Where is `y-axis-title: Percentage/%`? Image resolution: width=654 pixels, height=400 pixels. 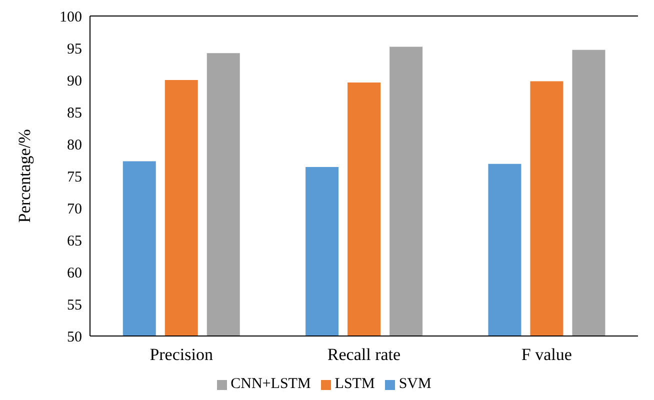
y-axis-title: Percentage/% is located at coordinates (24, 176).